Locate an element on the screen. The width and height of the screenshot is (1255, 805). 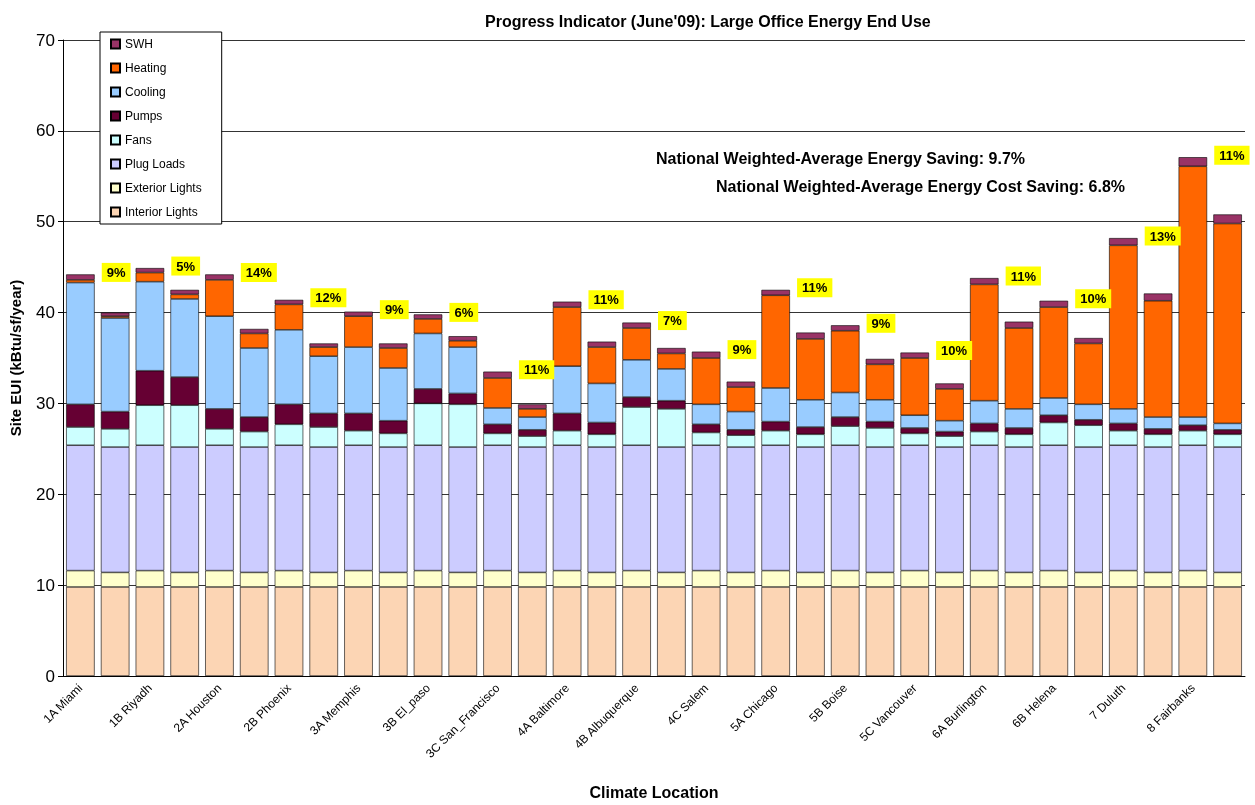
annotation: 12% is located at coordinates (328, 298).